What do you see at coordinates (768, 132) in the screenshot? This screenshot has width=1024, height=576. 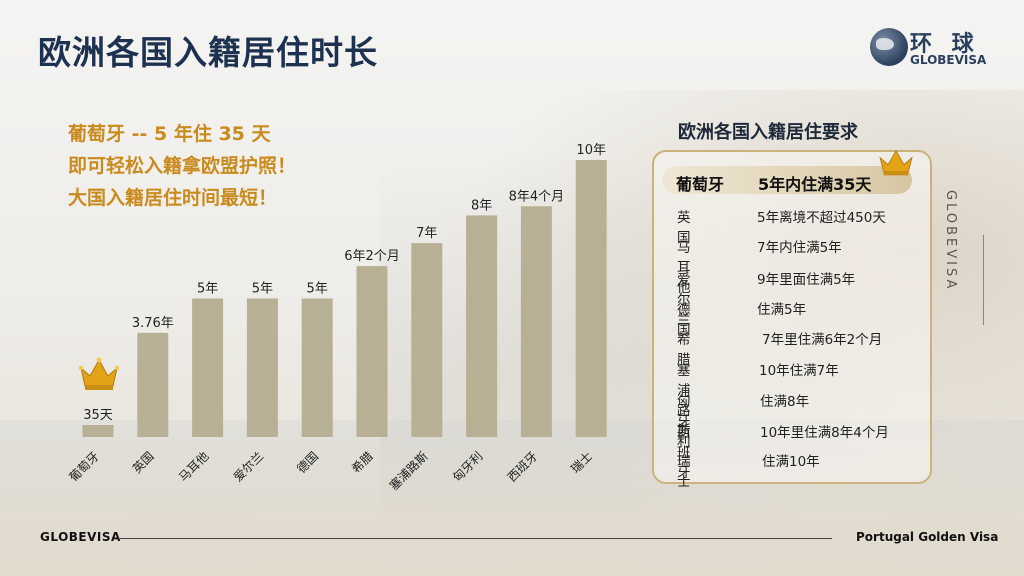 I see `requirements-title: 欧洲各国入籍居住要求` at bounding box center [768, 132].